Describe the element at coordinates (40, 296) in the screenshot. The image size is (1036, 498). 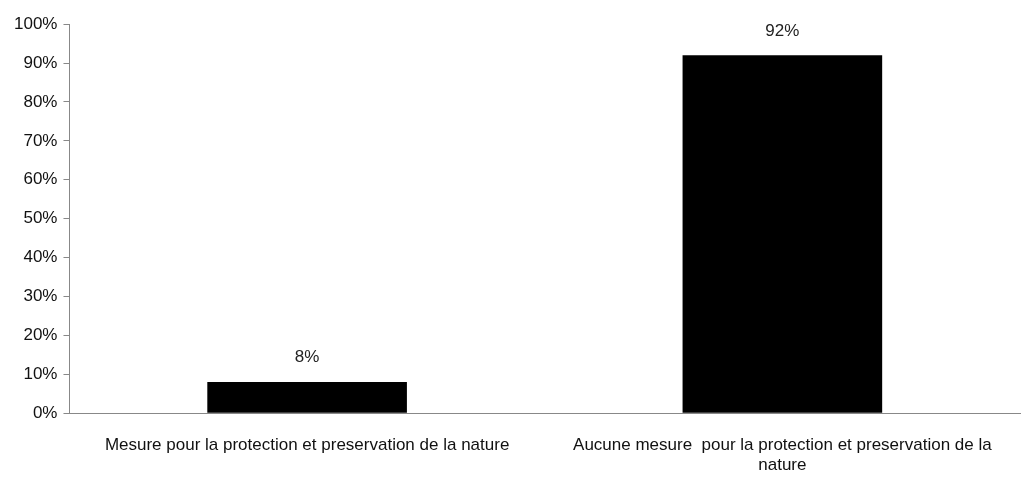
I see `y-tick-label: 30%` at that location.